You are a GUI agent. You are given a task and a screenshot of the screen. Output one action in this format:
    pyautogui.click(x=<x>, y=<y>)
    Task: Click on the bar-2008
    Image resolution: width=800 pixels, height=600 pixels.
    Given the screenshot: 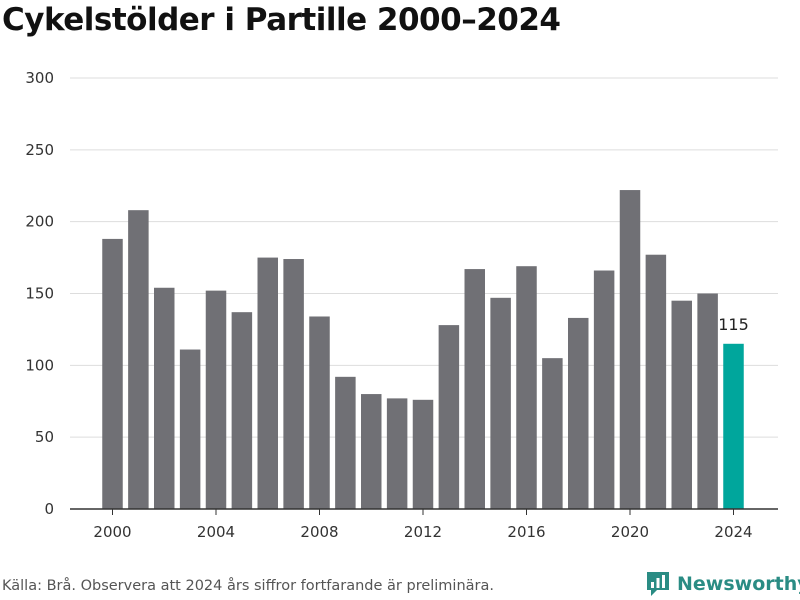 What is the action you would take?
    pyautogui.click(x=319, y=412)
    